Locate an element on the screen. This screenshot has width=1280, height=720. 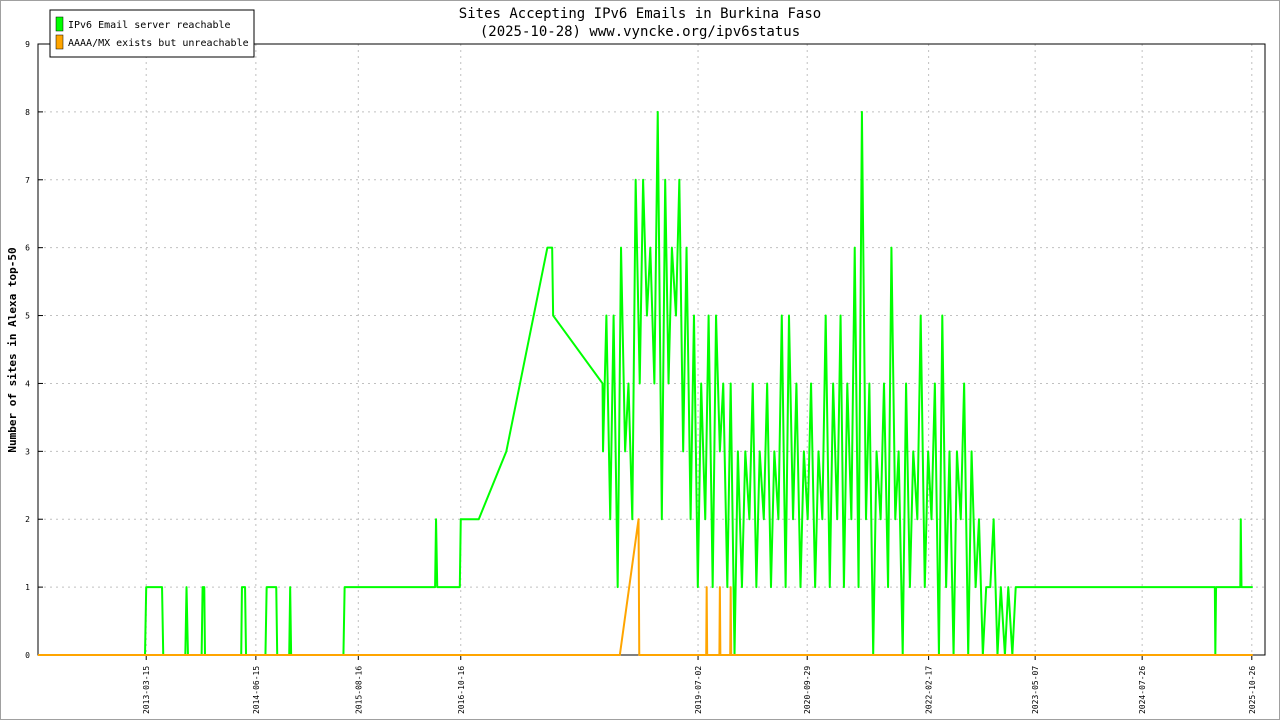
y-tick-label: 8 is located at coordinates (27, 112).